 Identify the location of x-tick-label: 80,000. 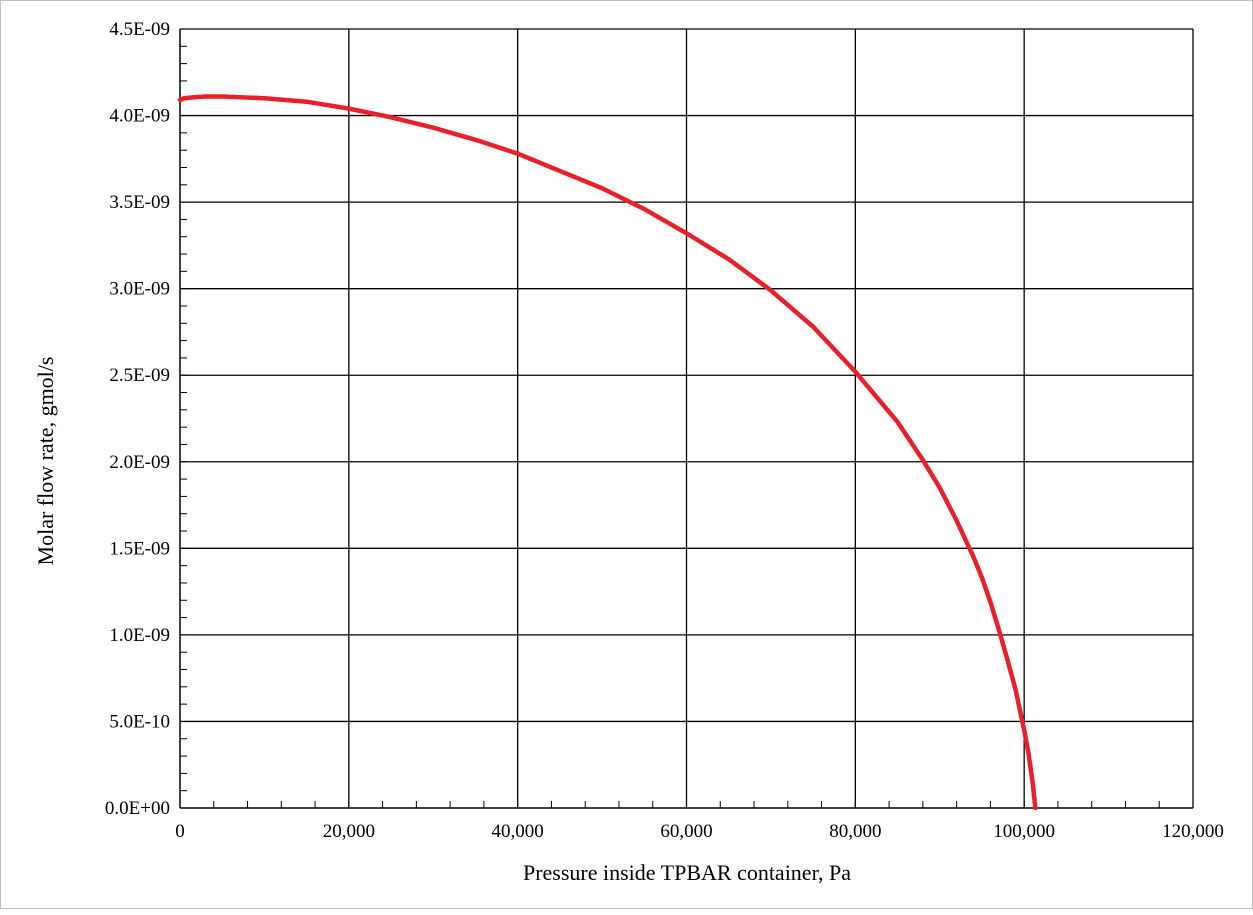
(855, 831).